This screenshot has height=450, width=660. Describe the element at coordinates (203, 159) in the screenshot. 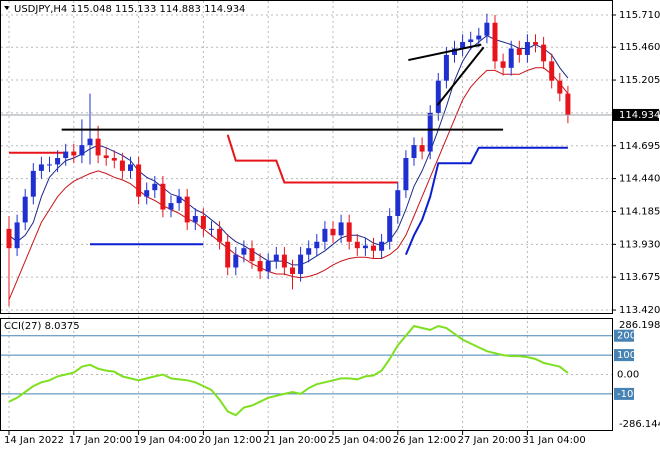

I see `indicator-line` at that location.